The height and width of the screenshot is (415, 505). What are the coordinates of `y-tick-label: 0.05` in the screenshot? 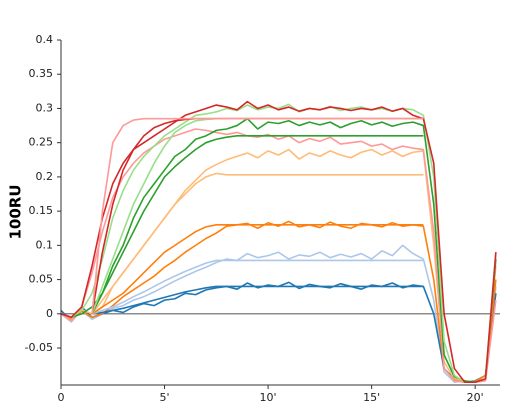 It's located at (41, 279).